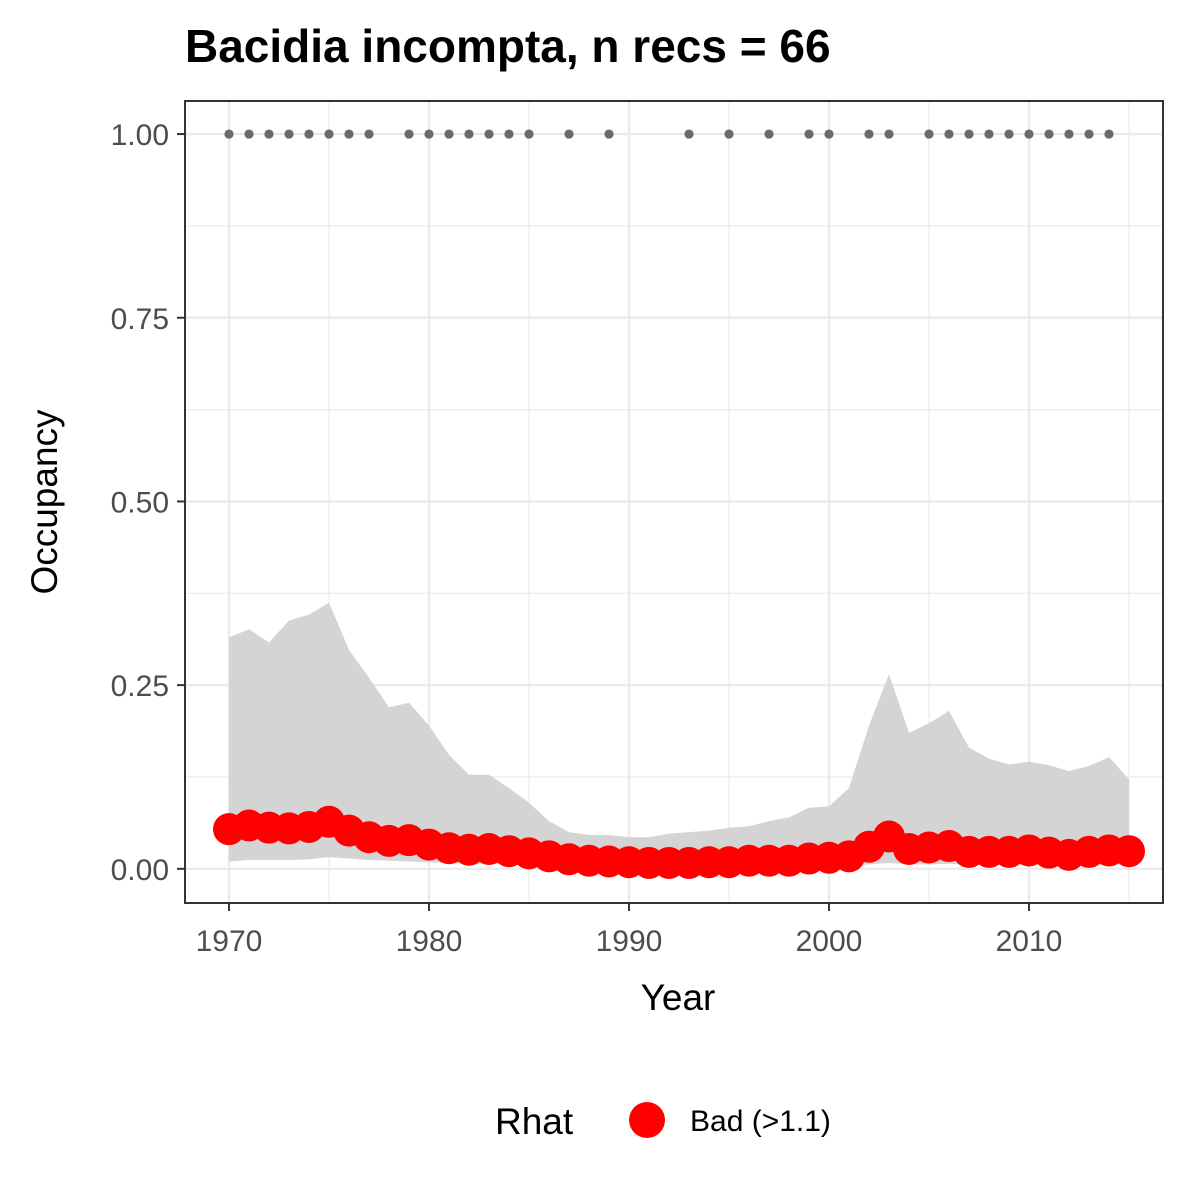  I want to click on x-axis: 1970 1980 1990 2000 2010, so click(629, 930).